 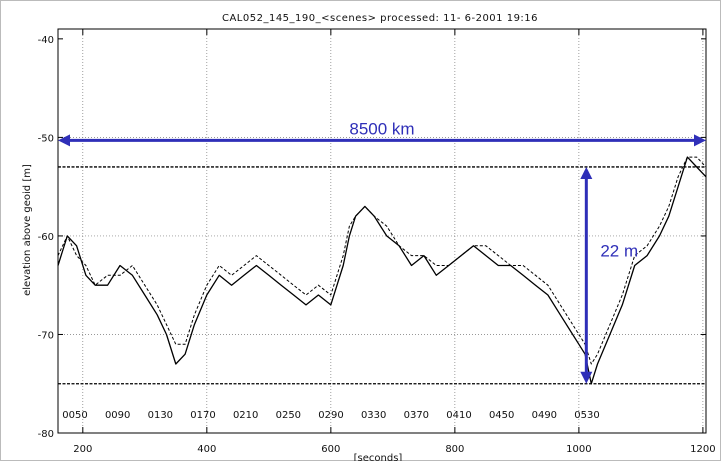 I want to click on secondary-x-label: 0450, so click(x=501, y=415).